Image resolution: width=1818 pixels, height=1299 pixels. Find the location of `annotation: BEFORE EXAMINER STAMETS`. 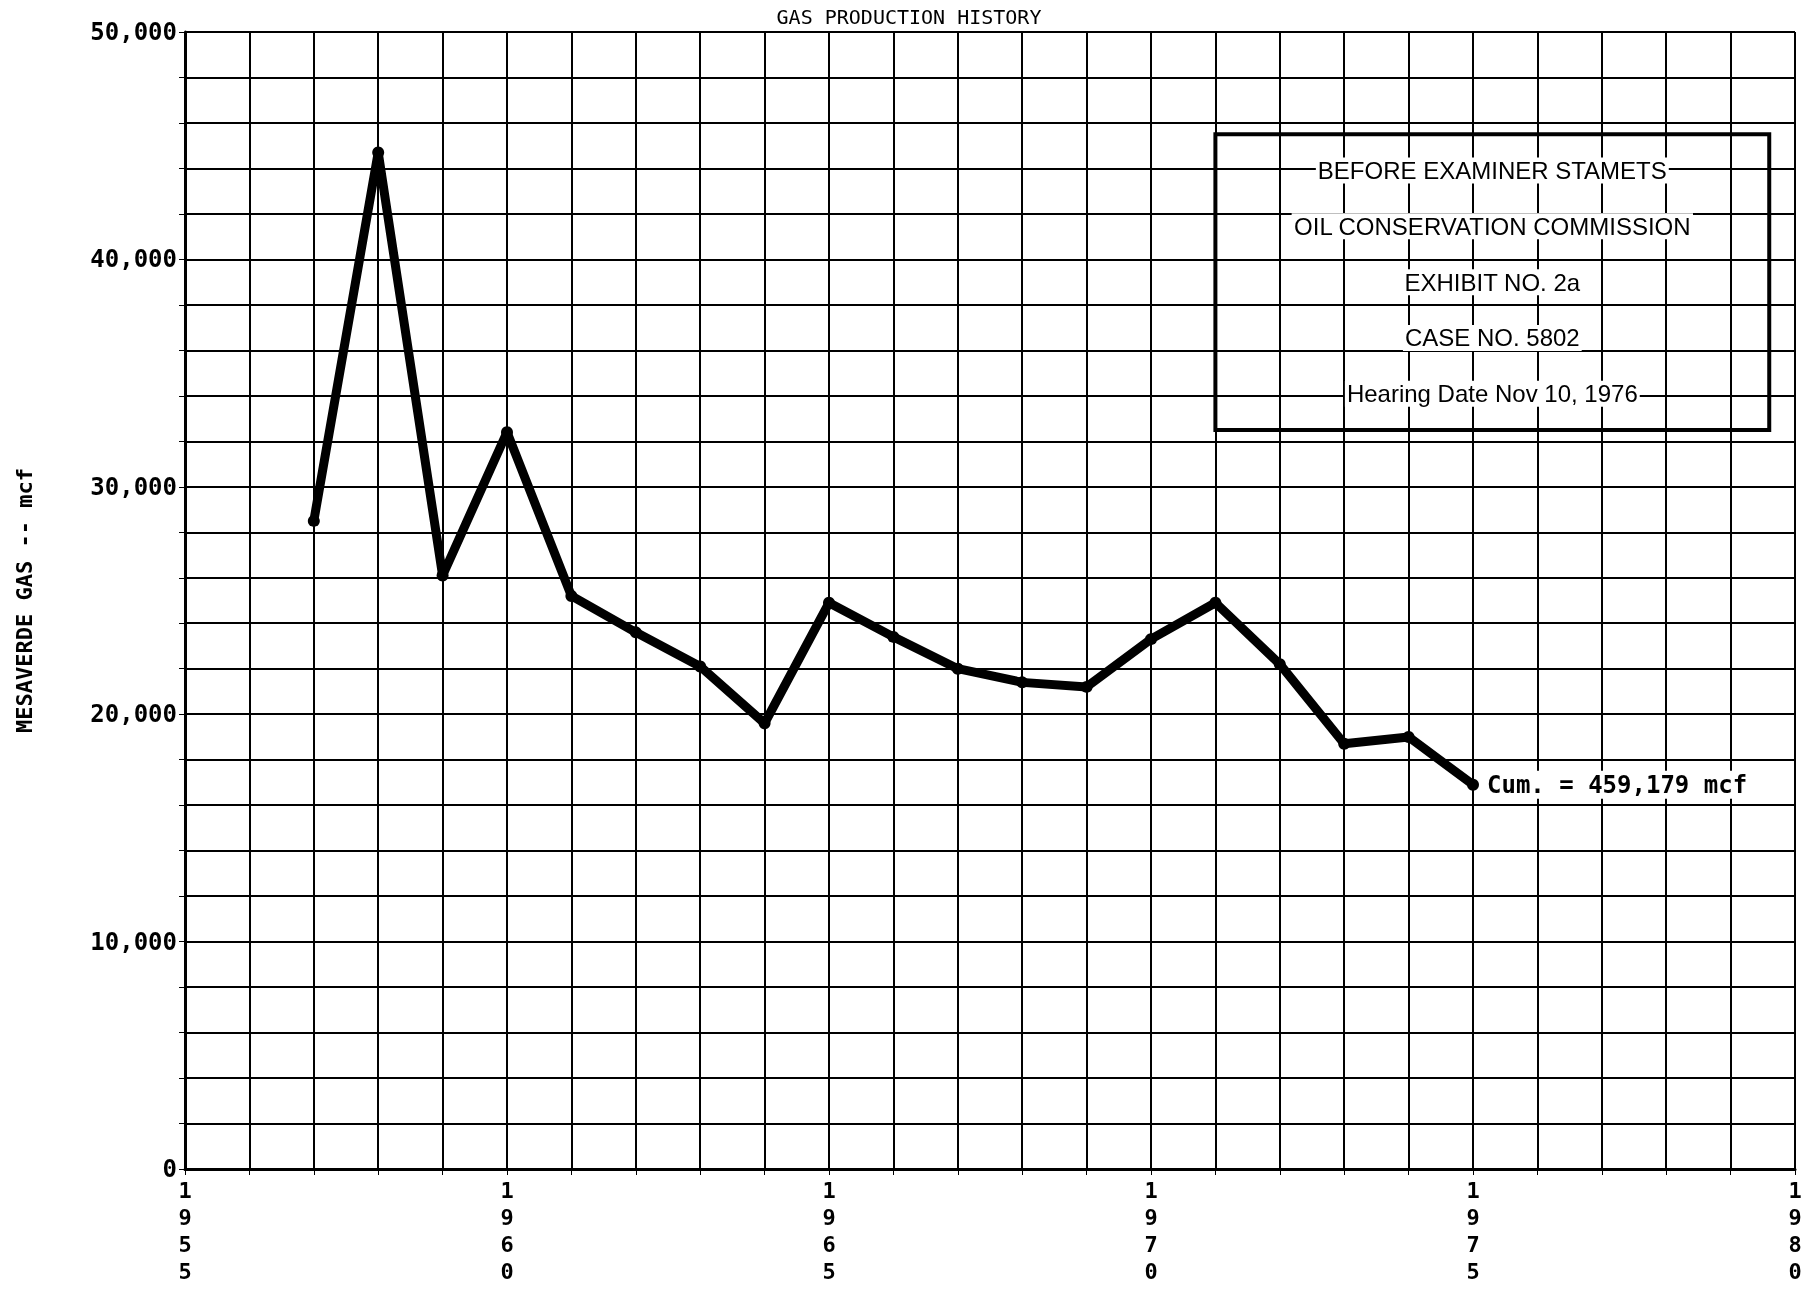

annotation: BEFORE EXAMINER STAMETS is located at coordinates (1492, 171).